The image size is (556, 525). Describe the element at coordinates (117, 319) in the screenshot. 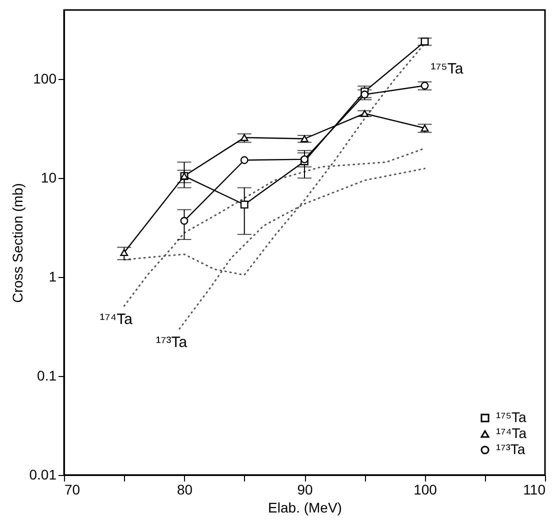

I see `annotation: ¹⁷⁴Ta` at that location.